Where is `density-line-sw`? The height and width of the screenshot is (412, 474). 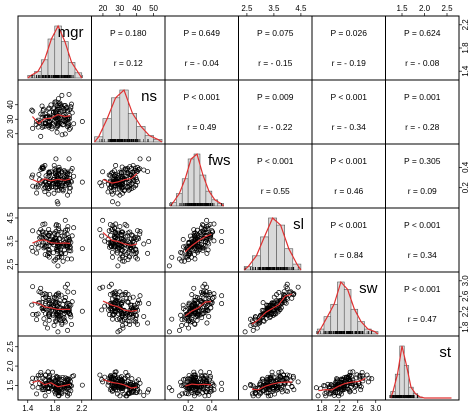 density-line-sw is located at coordinates (347, 307).